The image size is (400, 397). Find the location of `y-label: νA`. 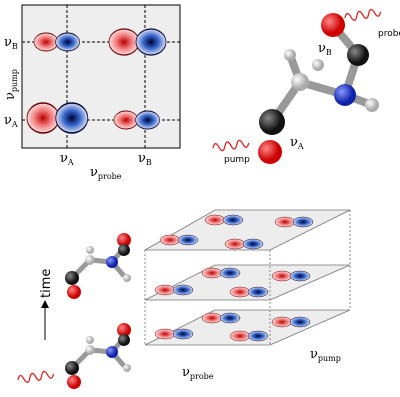

y-label: νA is located at coordinates (11, 121).